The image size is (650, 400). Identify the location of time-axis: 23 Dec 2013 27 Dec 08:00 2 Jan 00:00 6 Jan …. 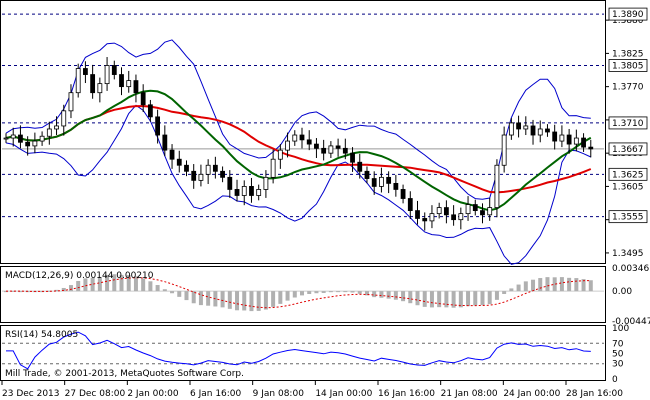
(312, 390).